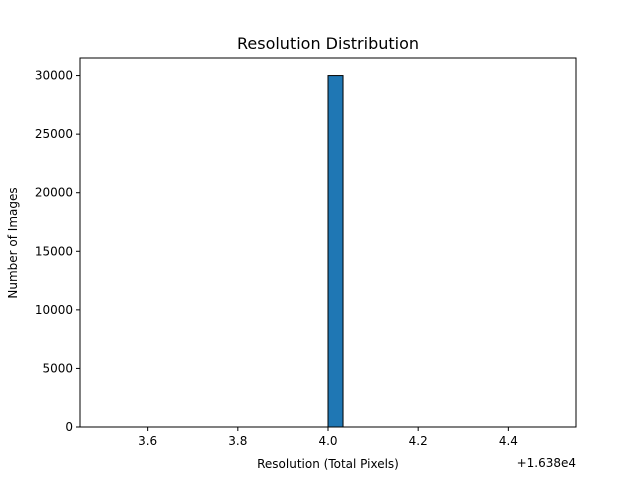 The width and height of the screenshot is (640, 480). Describe the element at coordinates (54, 76) in the screenshot. I see `y-tick-label: 30000` at that location.